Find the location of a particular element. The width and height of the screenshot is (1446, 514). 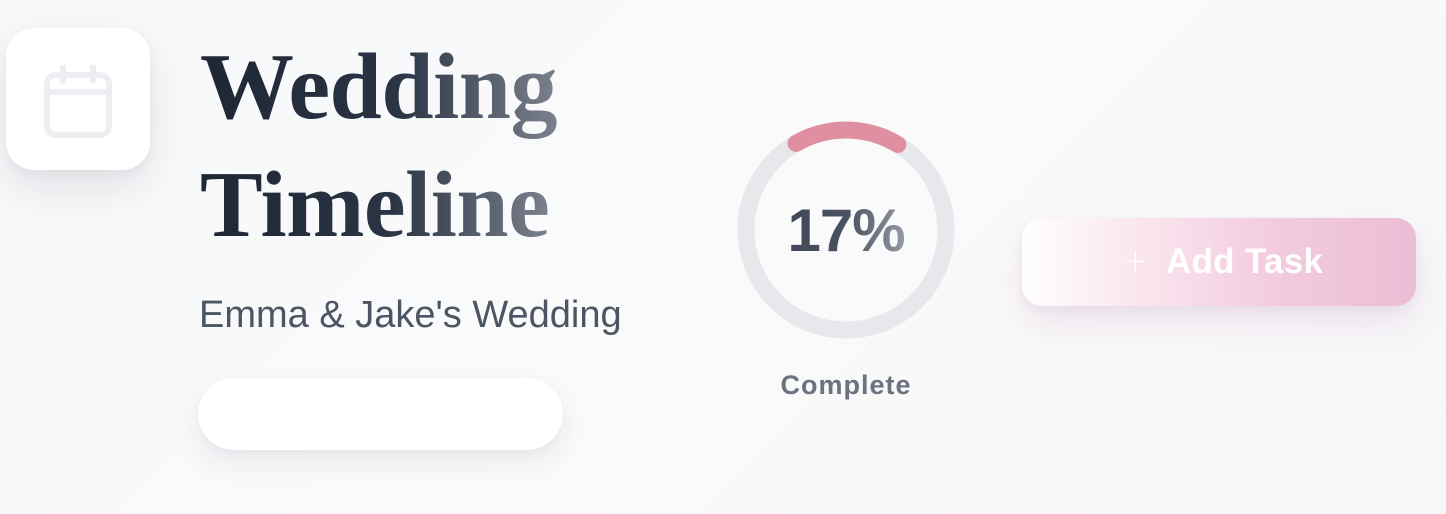

plus-icon: + is located at coordinates (1135, 261).